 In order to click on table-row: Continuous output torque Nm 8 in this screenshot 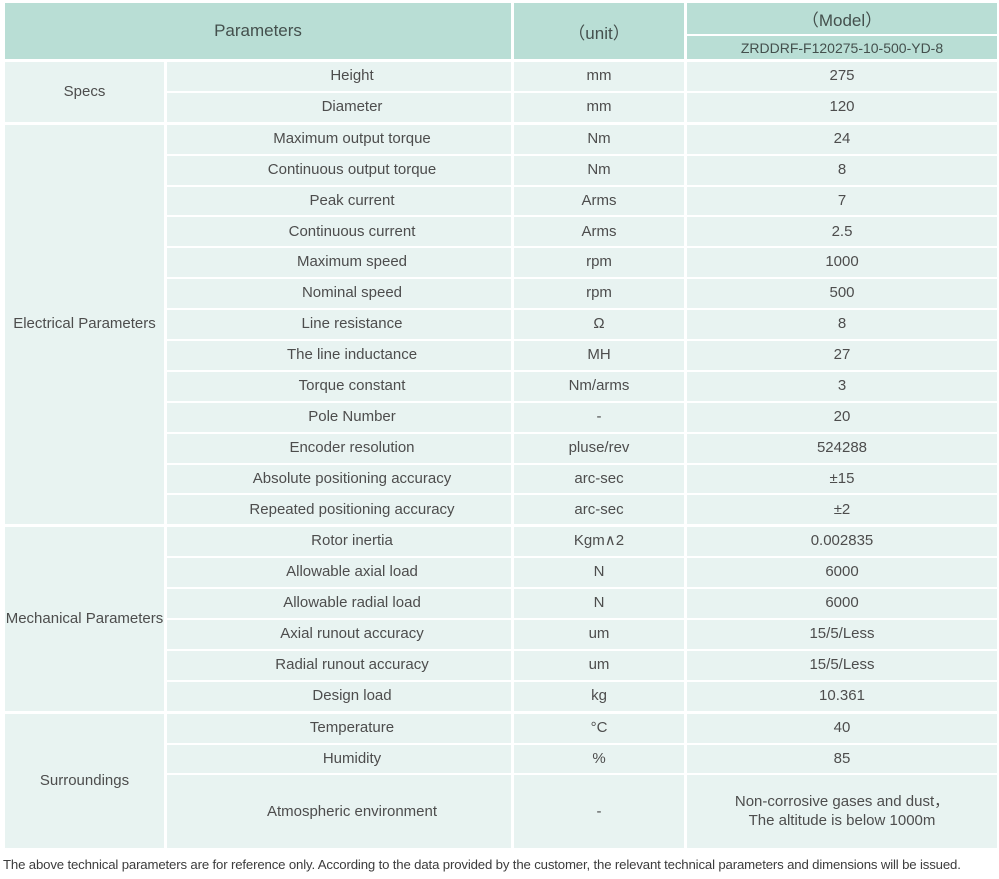, I will do `click(501, 169)`.